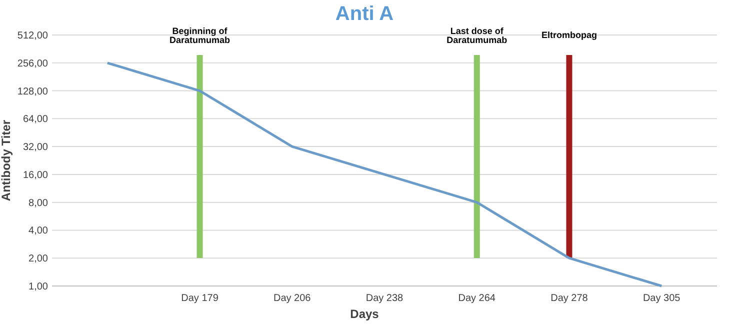 This screenshot has height=326, width=729. What do you see at coordinates (32, 64) in the screenshot?
I see `y-tick-label: 256,00` at bounding box center [32, 64].